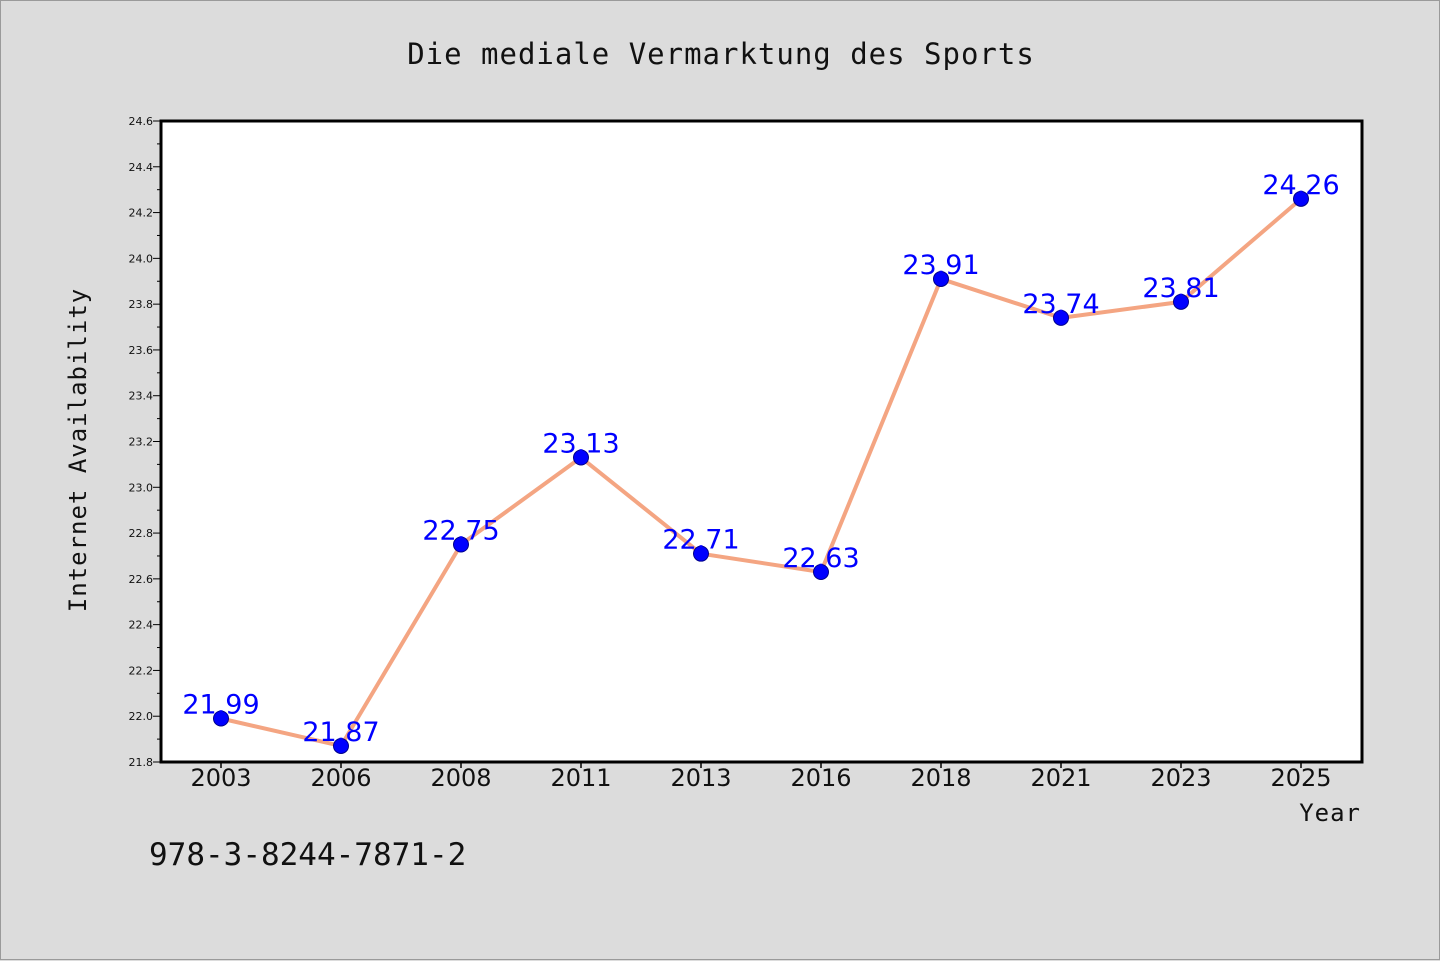 This screenshot has height=961, width=1440. What do you see at coordinates (340, 778) in the screenshot?
I see `x-tick-label: 2006` at bounding box center [340, 778].